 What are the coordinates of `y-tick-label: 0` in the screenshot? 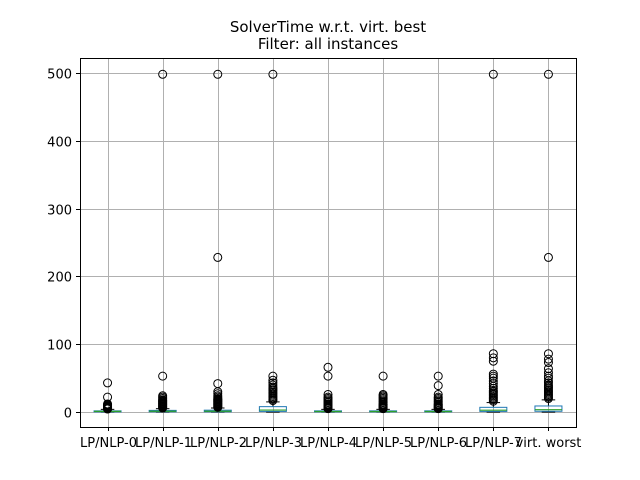 It's located at (68, 414).